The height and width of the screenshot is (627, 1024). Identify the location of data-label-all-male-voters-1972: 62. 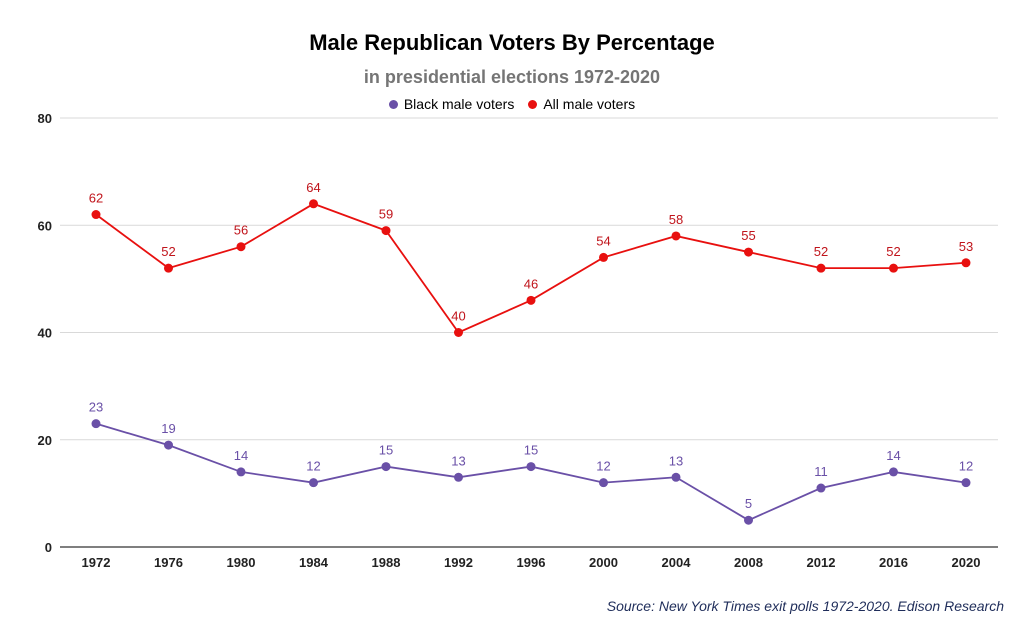
(96, 198).